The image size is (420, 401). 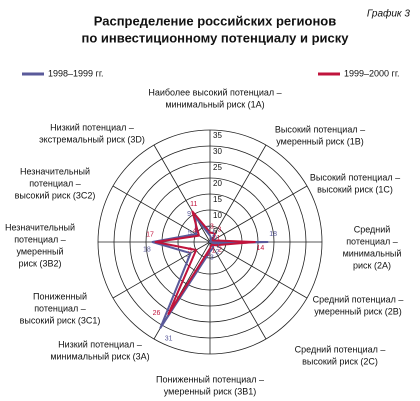 I want to click on category-label: Пониженный потенциал –, so click(x=210, y=379).